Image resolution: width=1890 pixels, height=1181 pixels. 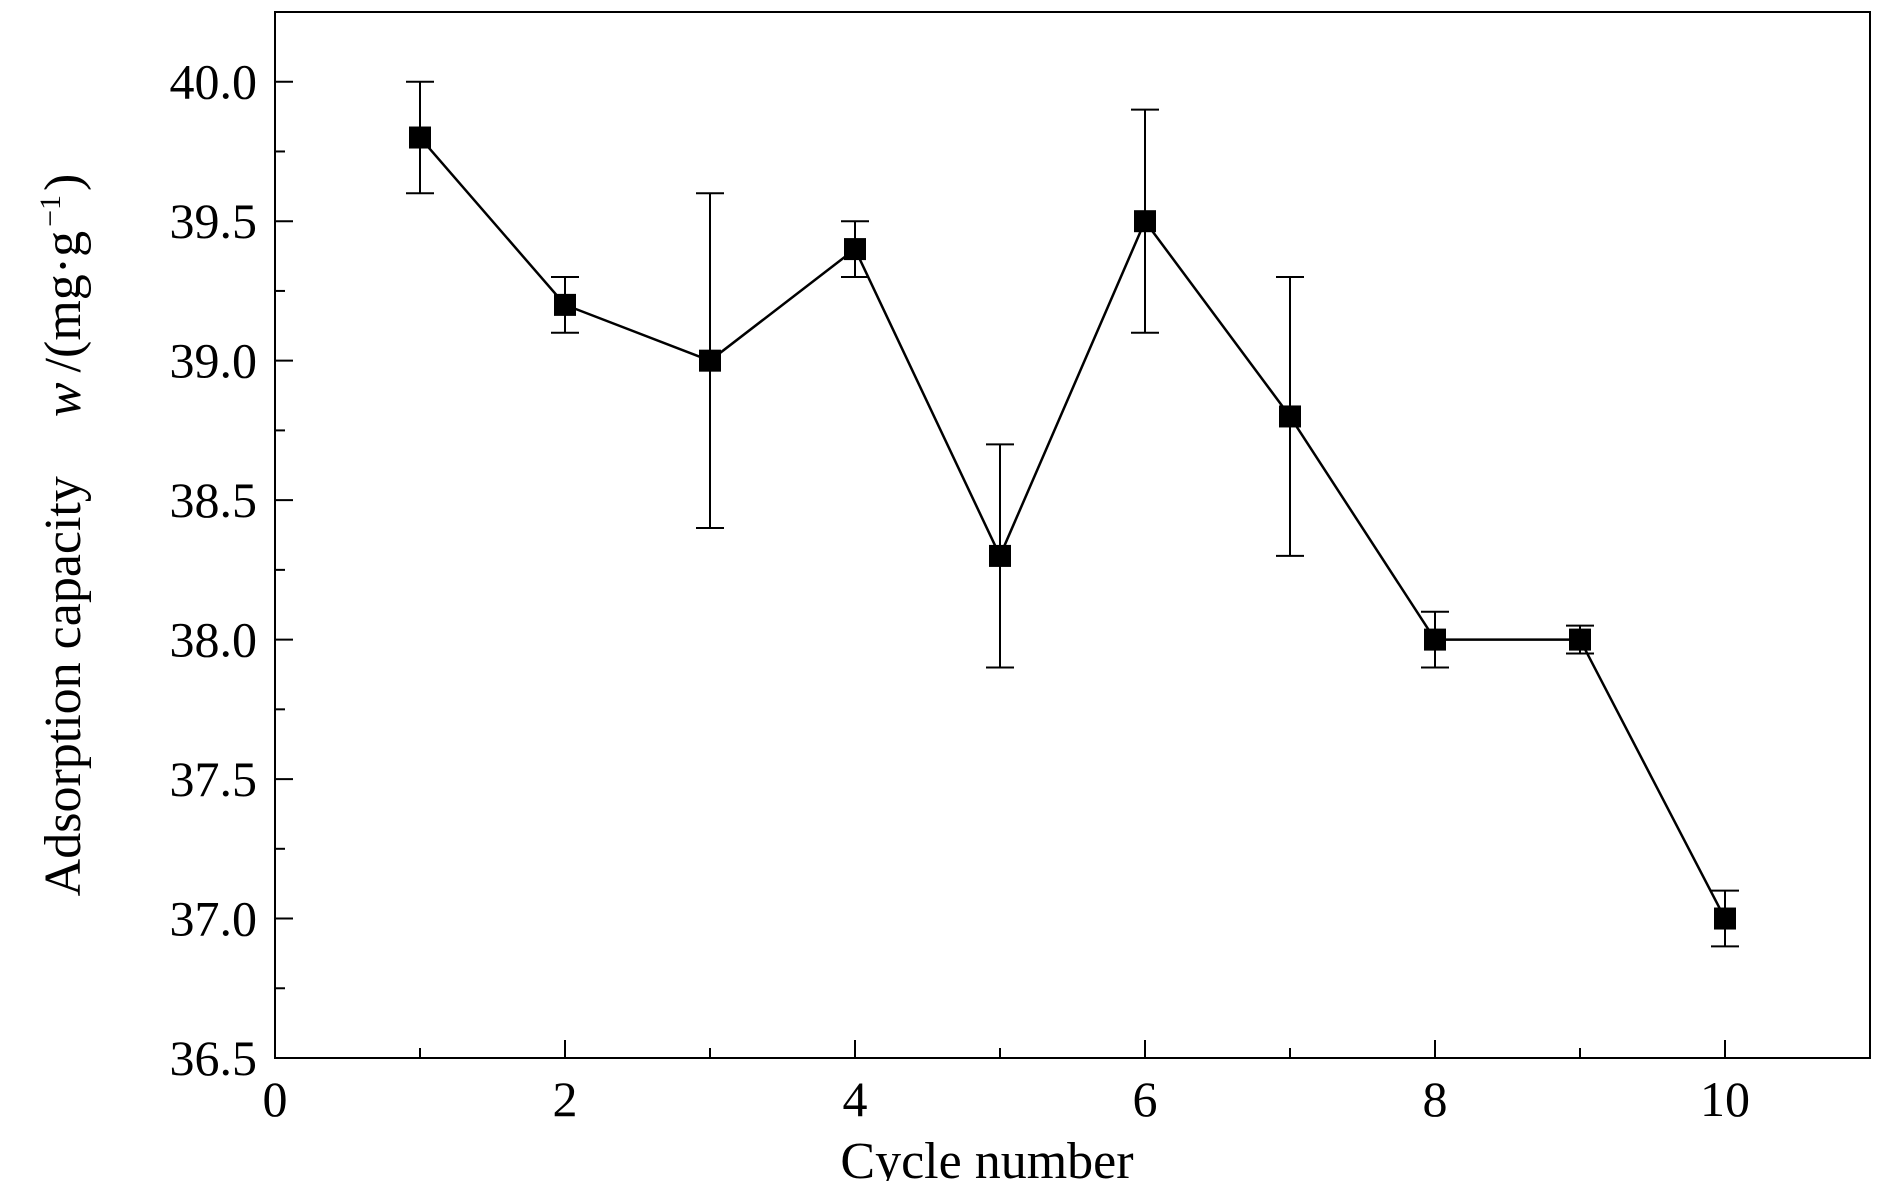 What do you see at coordinates (214, 640) in the screenshot?
I see `y-tick-label: 38.0` at bounding box center [214, 640].